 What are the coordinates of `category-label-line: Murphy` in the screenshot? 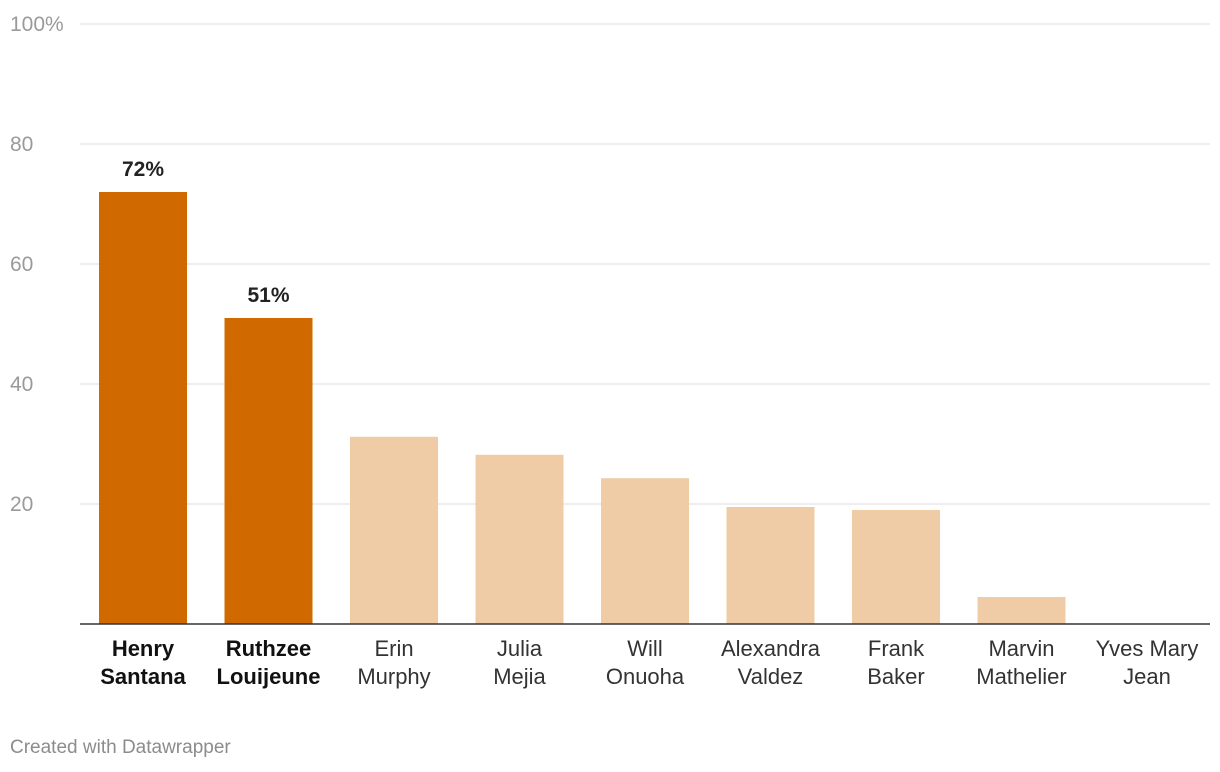 It's located at (393, 676).